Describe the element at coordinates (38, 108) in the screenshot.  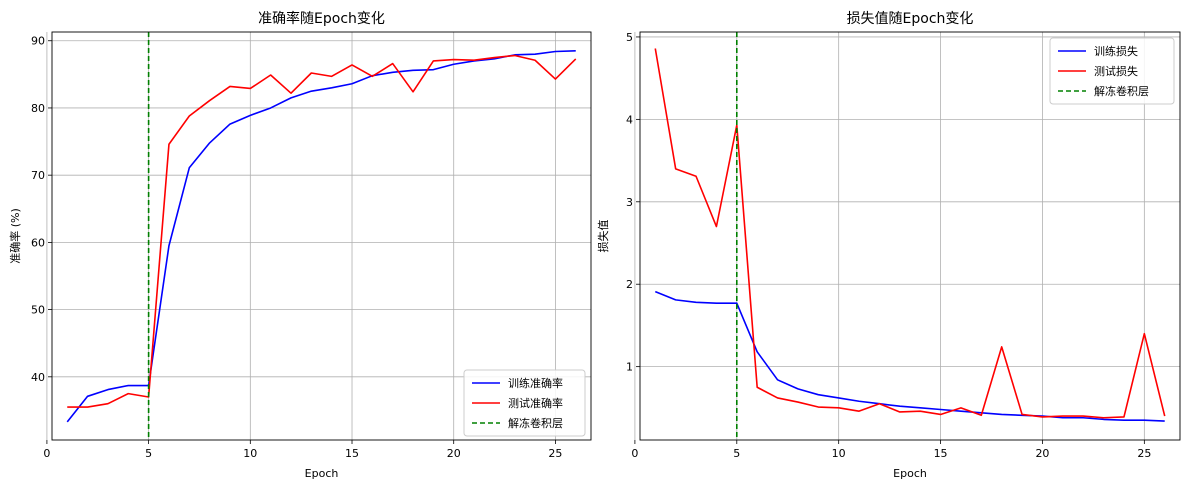
I see `y-tick-label: 80` at that location.